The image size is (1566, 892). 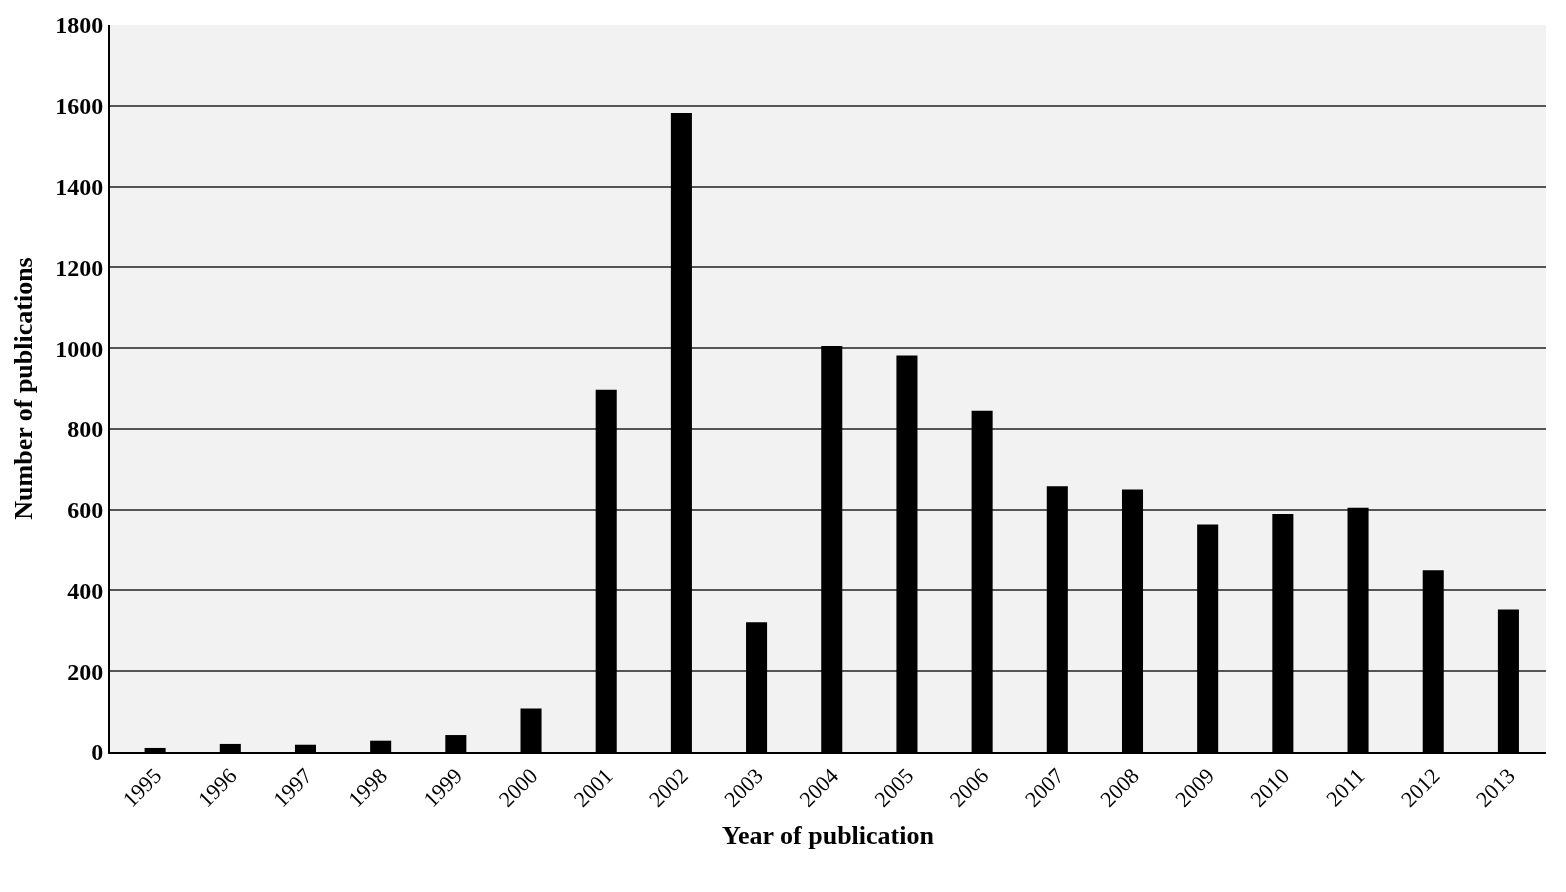 I want to click on y-tick-label: 1200, so click(x=79, y=267).